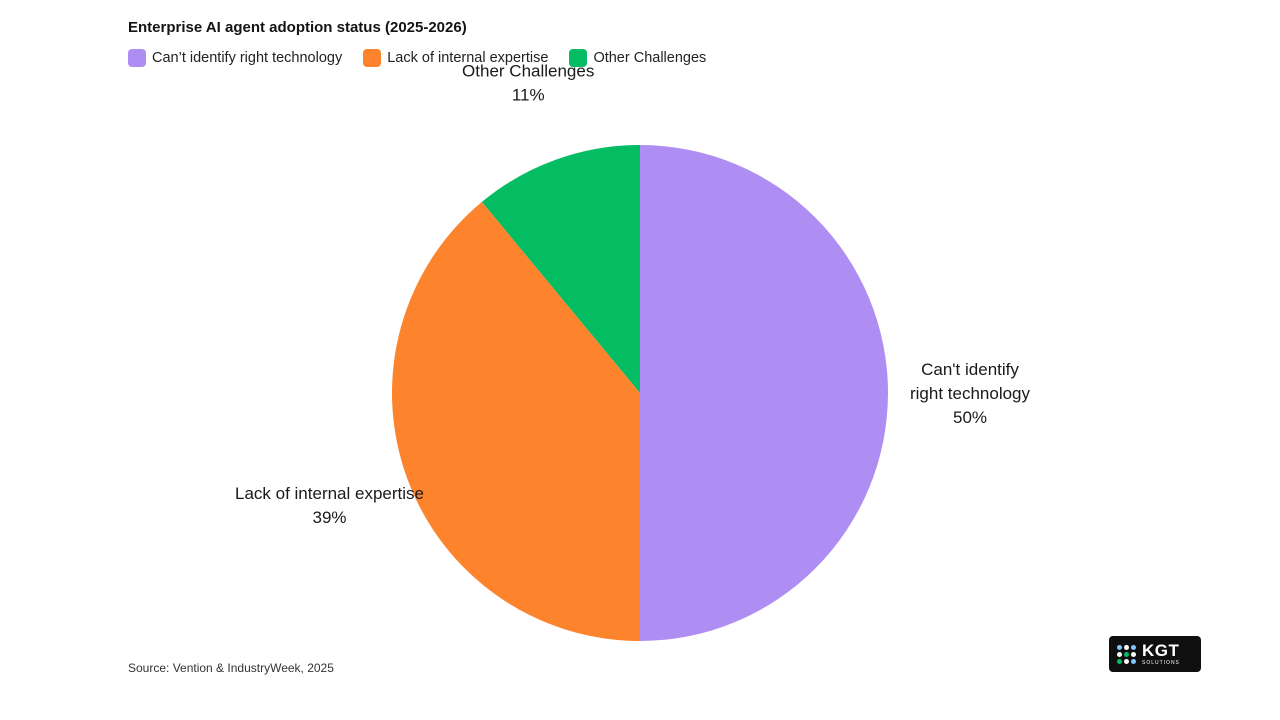 The image size is (1280, 720). What do you see at coordinates (764, 393) in the screenshot?
I see `pie-slice-cant-identify` at bounding box center [764, 393].